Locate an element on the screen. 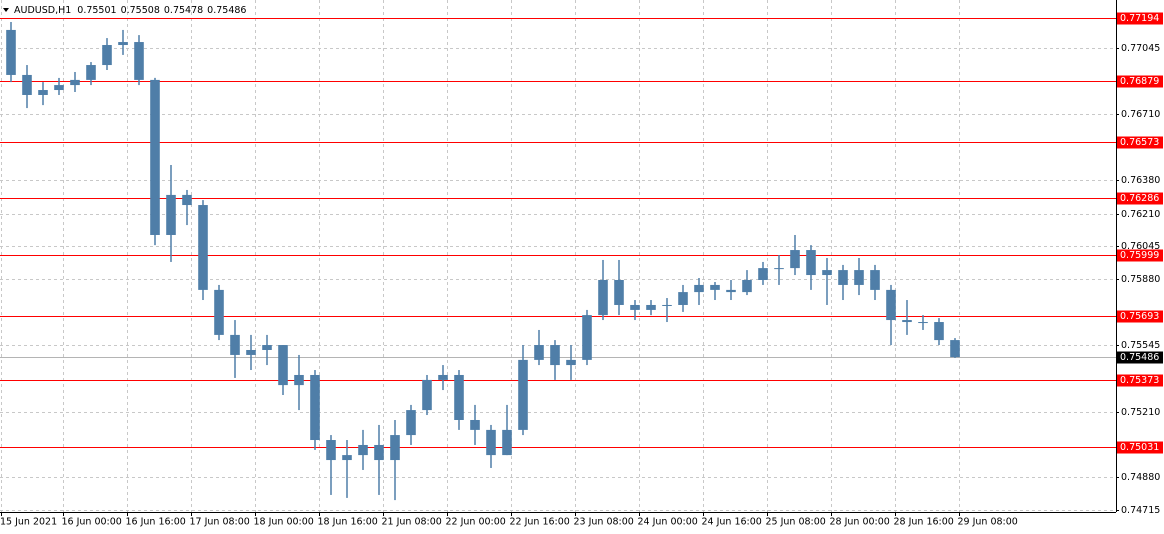 The image size is (1164, 534). x-tick-label: 21 Jun 08:00 is located at coordinates (412, 522).